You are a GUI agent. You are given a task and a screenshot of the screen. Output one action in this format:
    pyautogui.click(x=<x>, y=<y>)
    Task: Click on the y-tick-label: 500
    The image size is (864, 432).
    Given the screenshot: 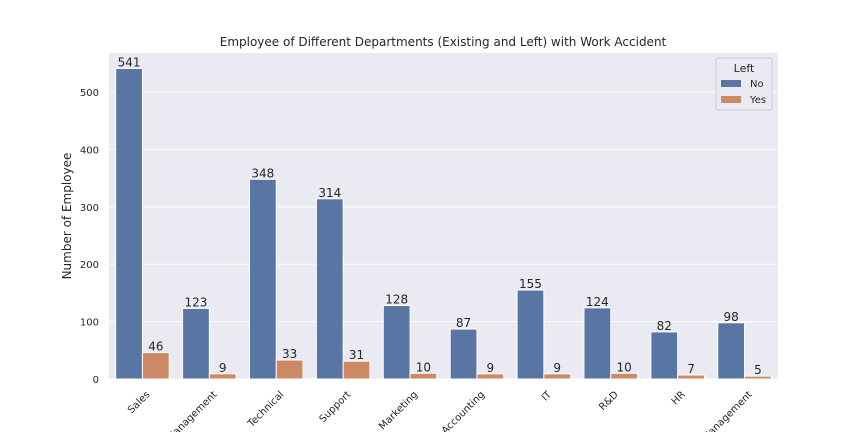 What is the action you would take?
    pyautogui.click(x=89, y=93)
    